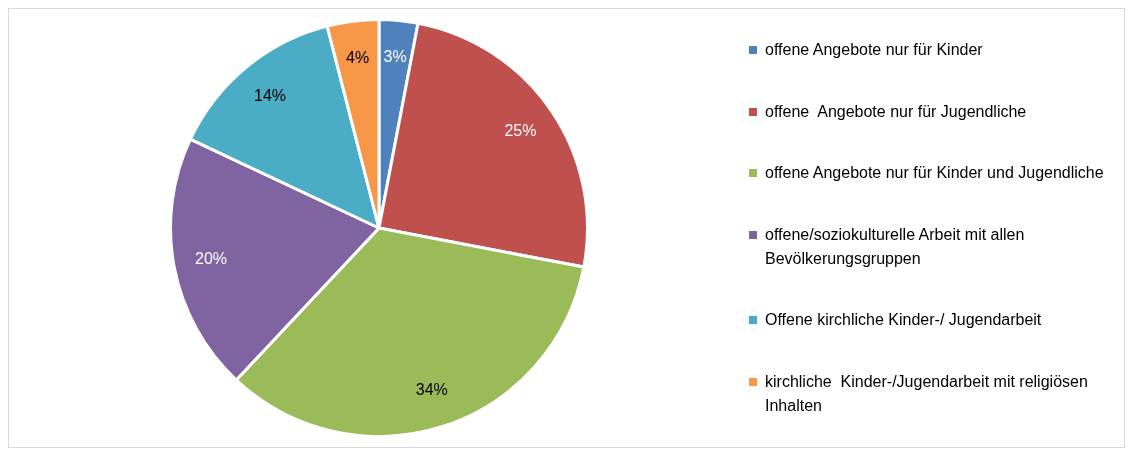  Describe the element at coordinates (358, 57) in the screenshot. I see `data-label: 4%` at that location.